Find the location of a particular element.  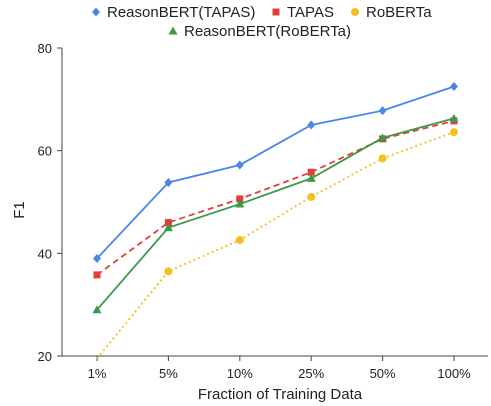

legend-item-1: TAPAS is located at coordinates (303, 12).